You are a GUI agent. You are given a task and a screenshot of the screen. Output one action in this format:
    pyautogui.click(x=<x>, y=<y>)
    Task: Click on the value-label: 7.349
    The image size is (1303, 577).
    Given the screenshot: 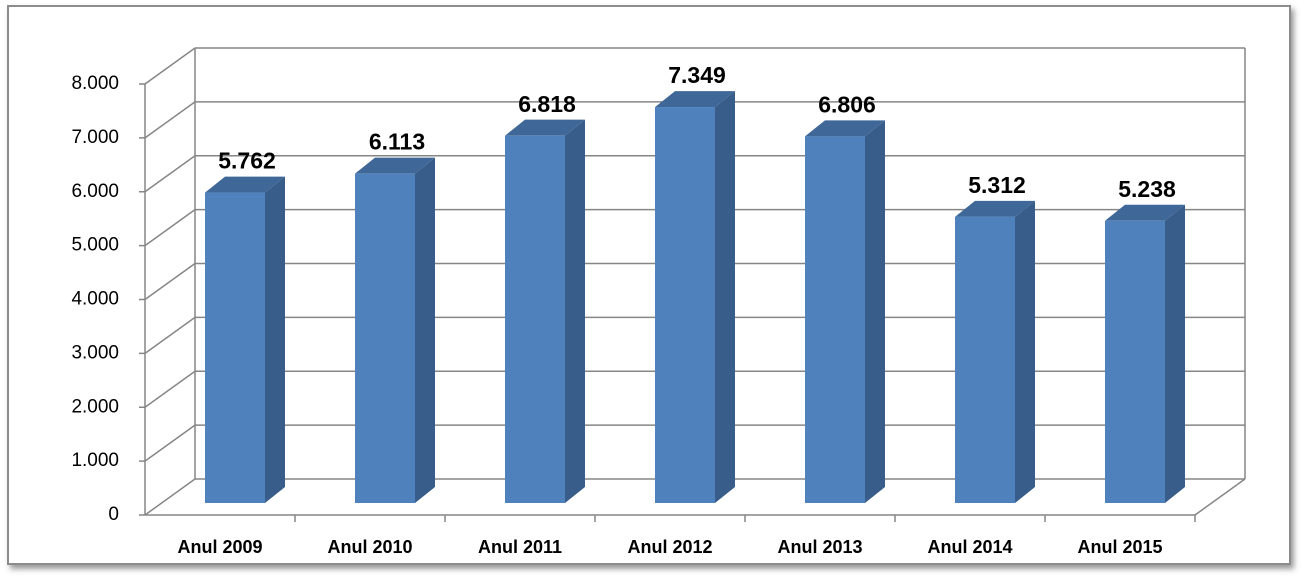 What is the action you would take?
    pyautogui.click(x=697, y=75)
    